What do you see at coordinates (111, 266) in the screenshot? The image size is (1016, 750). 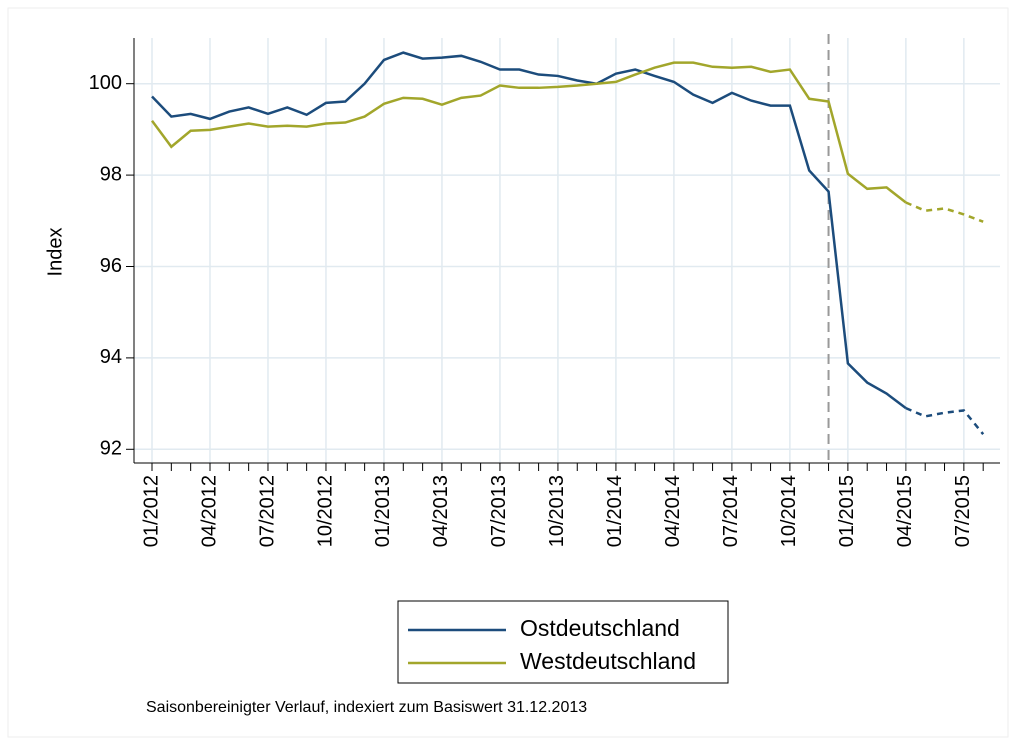 I see `y-tick-label: 96` at bounding box center [111, 266].